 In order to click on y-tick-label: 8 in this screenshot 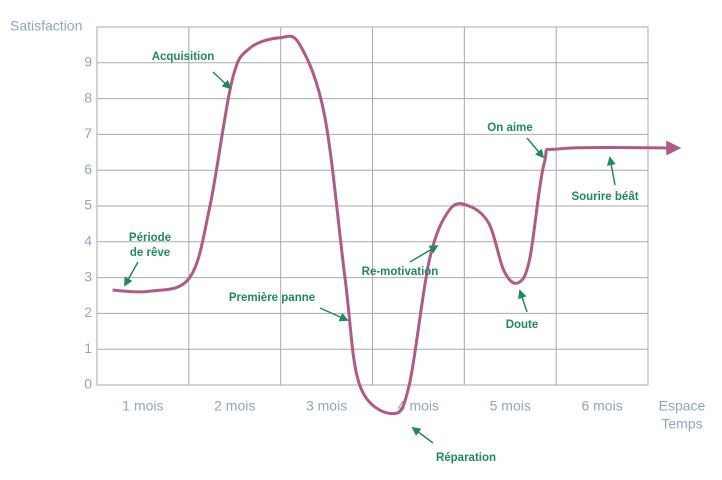, I will do `click(88, 97)`.